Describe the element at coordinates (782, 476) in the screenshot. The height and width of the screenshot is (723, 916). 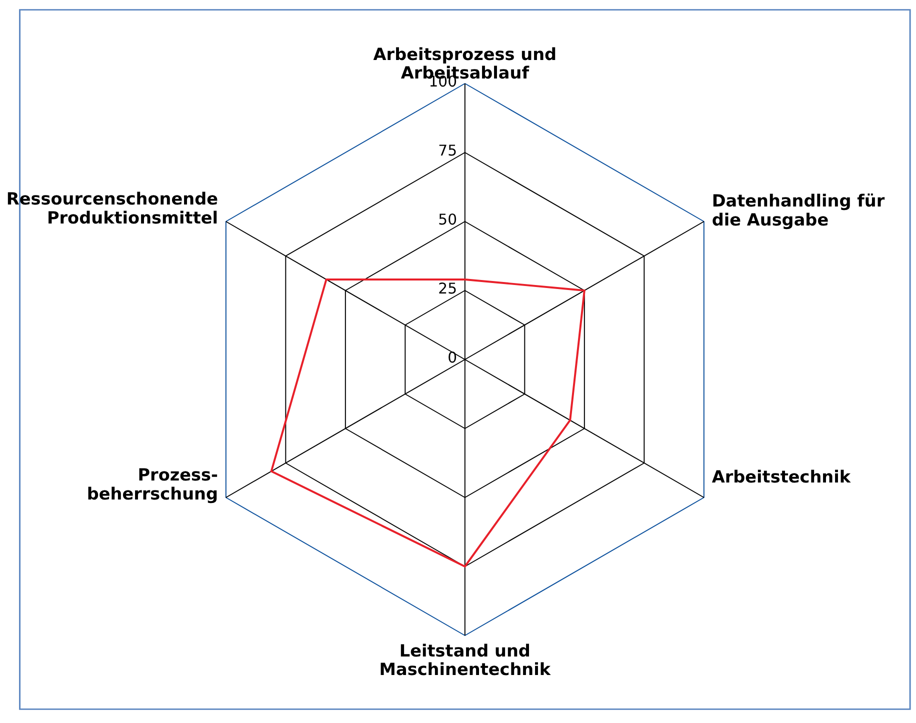
I see `spoke-label: Arbeitstechnik` at that location.